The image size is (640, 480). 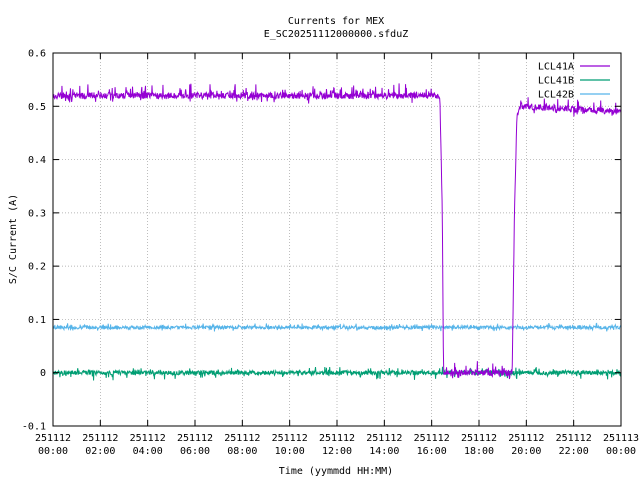 What do you see at coordinates (148, 451) in the screenshot?
I see `x-tick-time: 04:00` at bounding box center [148, 451].